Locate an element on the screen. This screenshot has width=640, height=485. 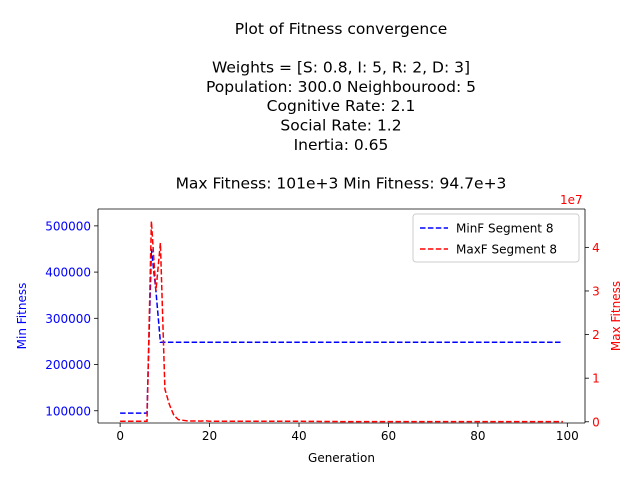
x-axis-label: Generation is located at coordinates (341, 458).